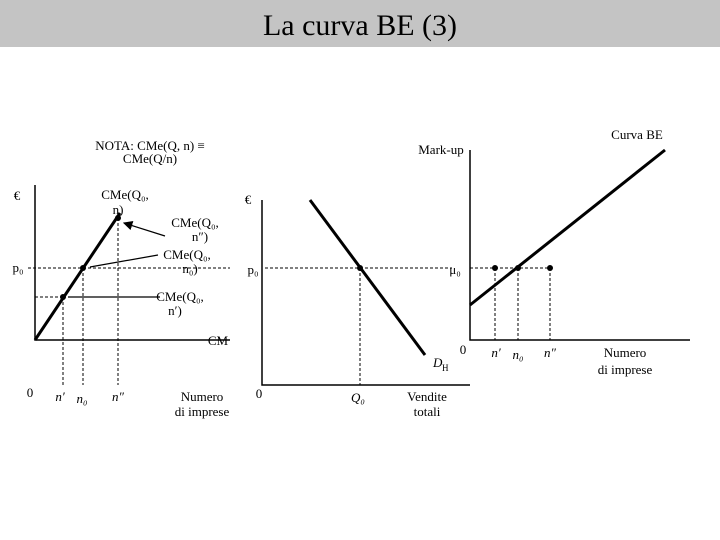 The image size is (720, 540). Describe the element at coordinates (200, 236) in the screenshot. I see `cost-label: n″)` at that location.